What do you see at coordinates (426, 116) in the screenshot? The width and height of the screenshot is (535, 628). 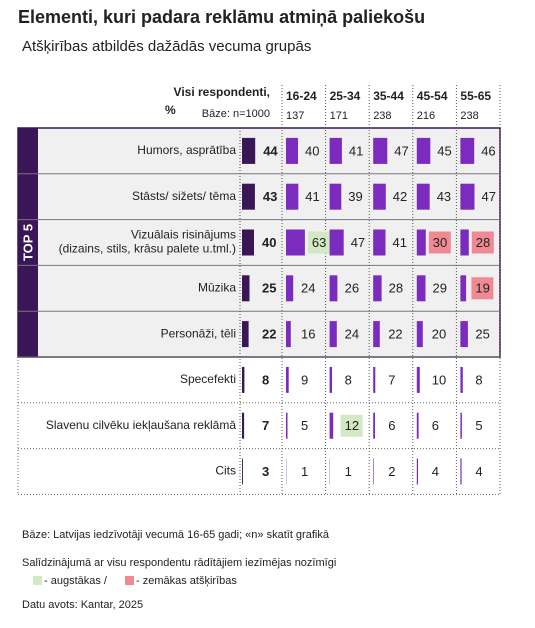 I see `group-base: 216` at bounding box center [426, 116].